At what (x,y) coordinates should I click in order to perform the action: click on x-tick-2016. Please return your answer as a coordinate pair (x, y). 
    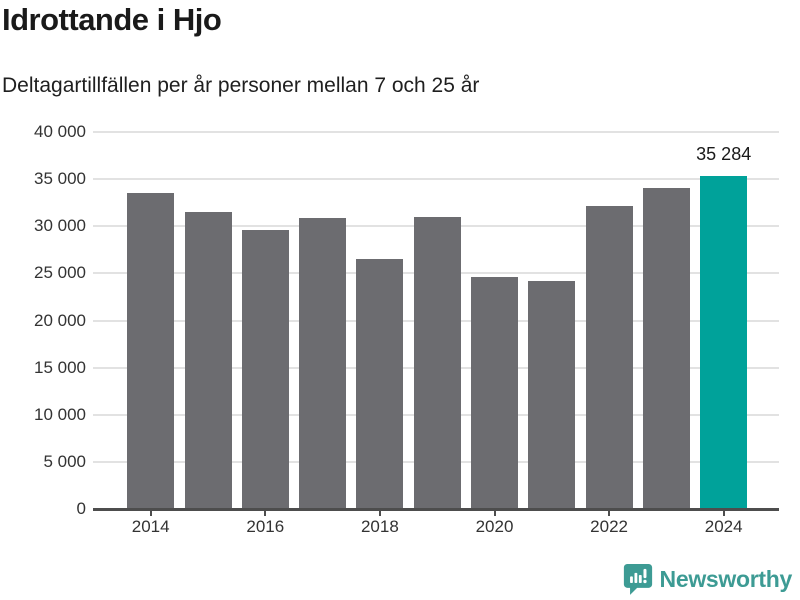
    Looking at the image, I should click on (265, 513).